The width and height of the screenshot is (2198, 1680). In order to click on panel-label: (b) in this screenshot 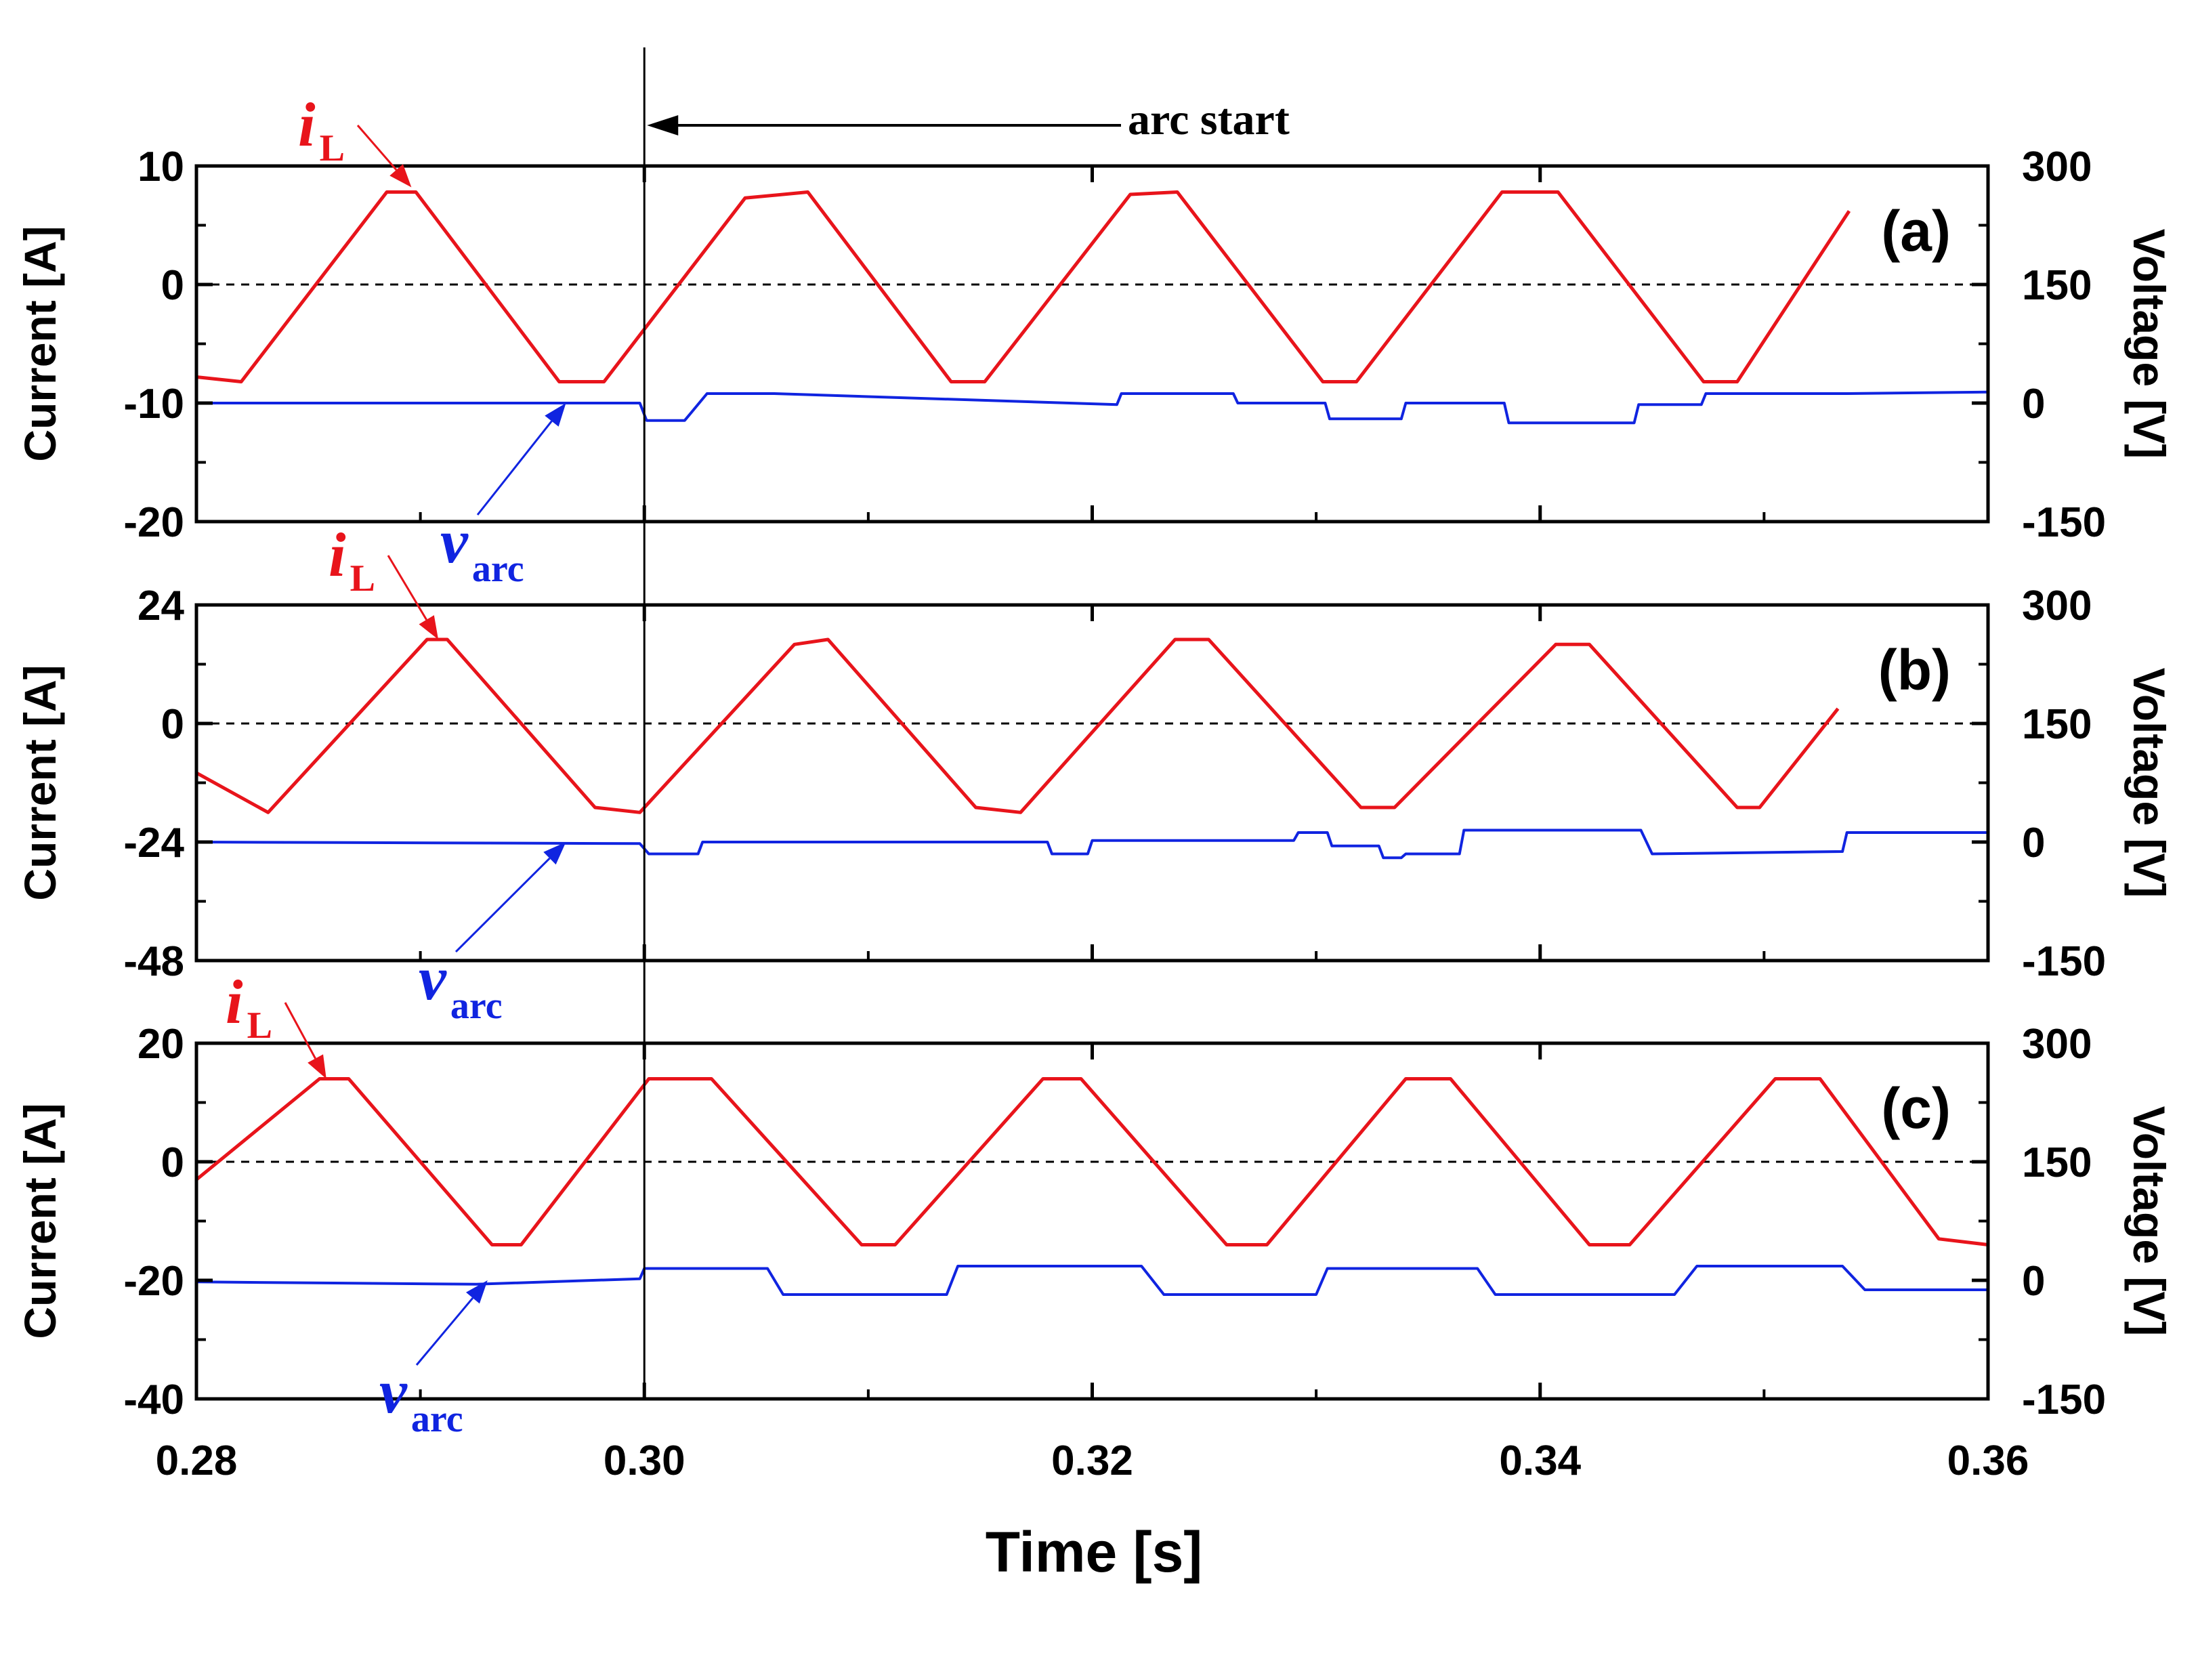, I will do `click(1914, 670)`.